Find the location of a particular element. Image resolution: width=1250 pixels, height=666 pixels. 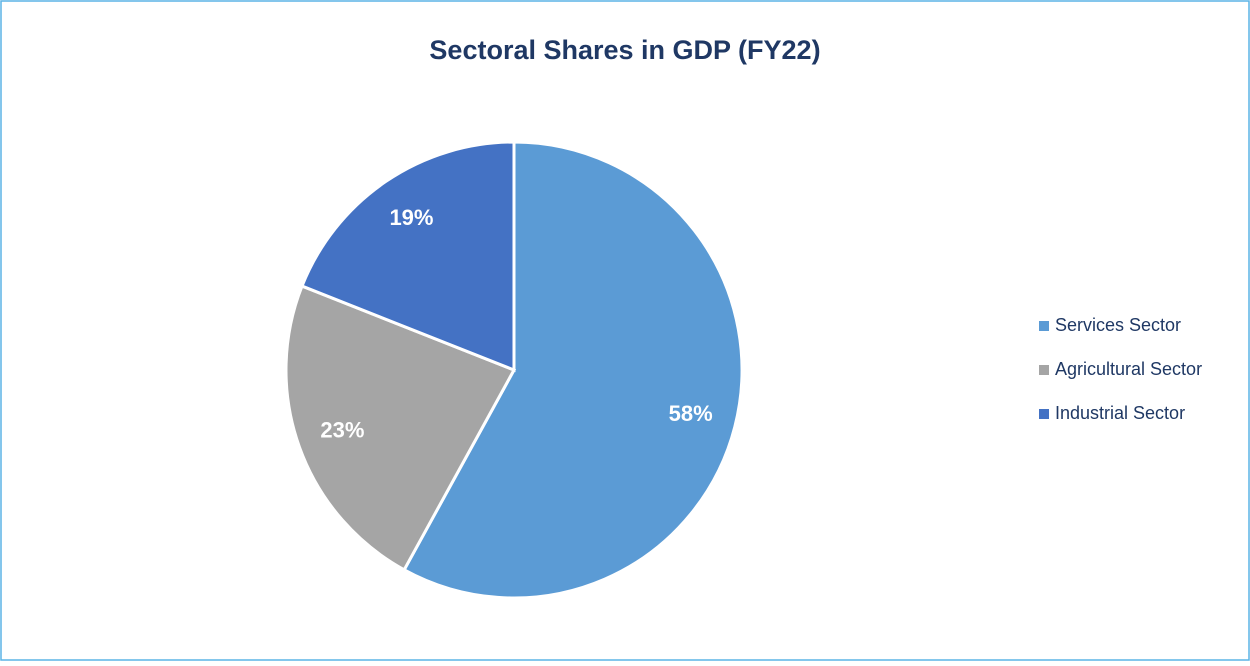

data-label: 23% is located at coordinates (342, 430).